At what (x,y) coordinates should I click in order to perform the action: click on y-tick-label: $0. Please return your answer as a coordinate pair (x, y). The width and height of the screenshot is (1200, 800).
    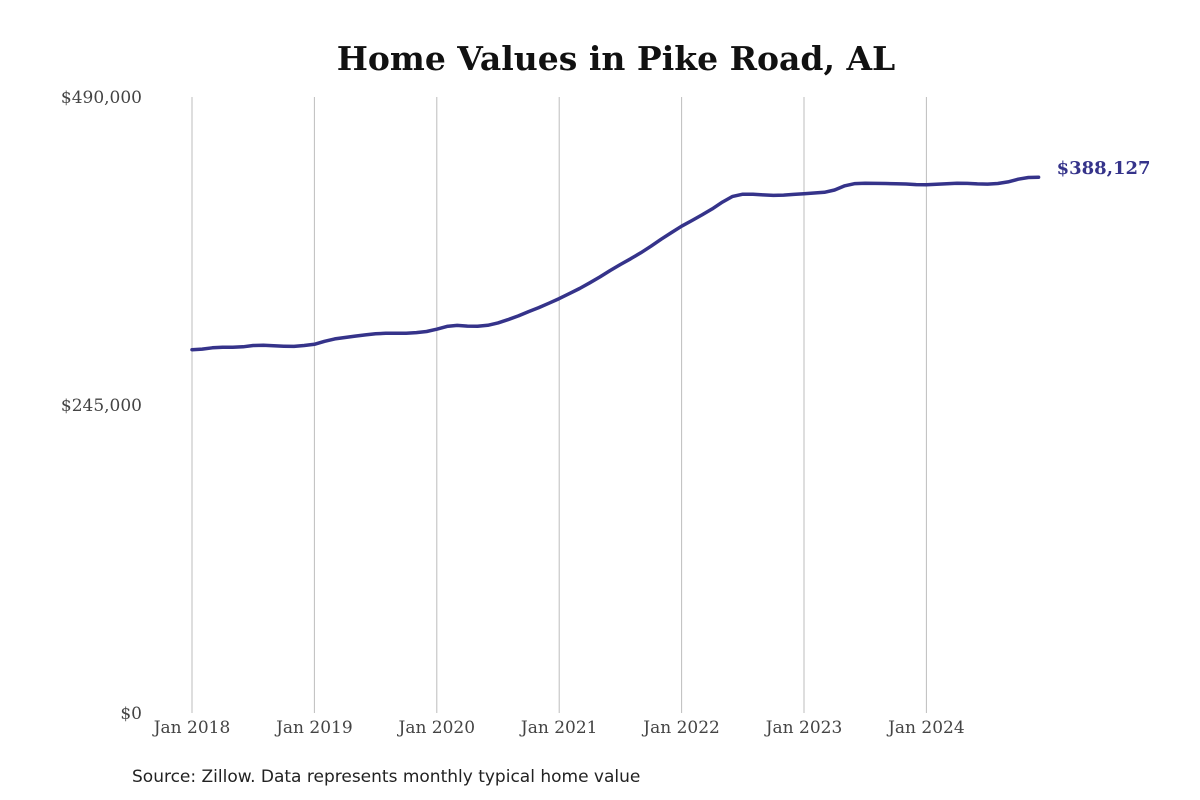
    Looking at the image, I should click on (131, 714).